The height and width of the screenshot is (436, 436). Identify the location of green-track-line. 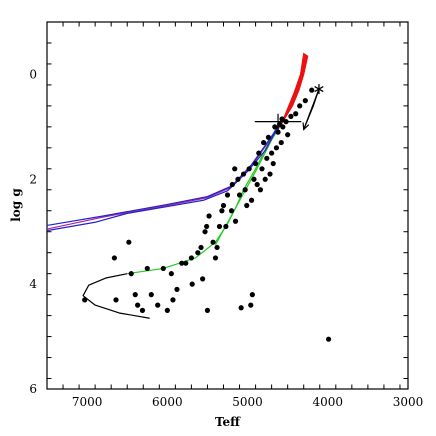
(248, 184).